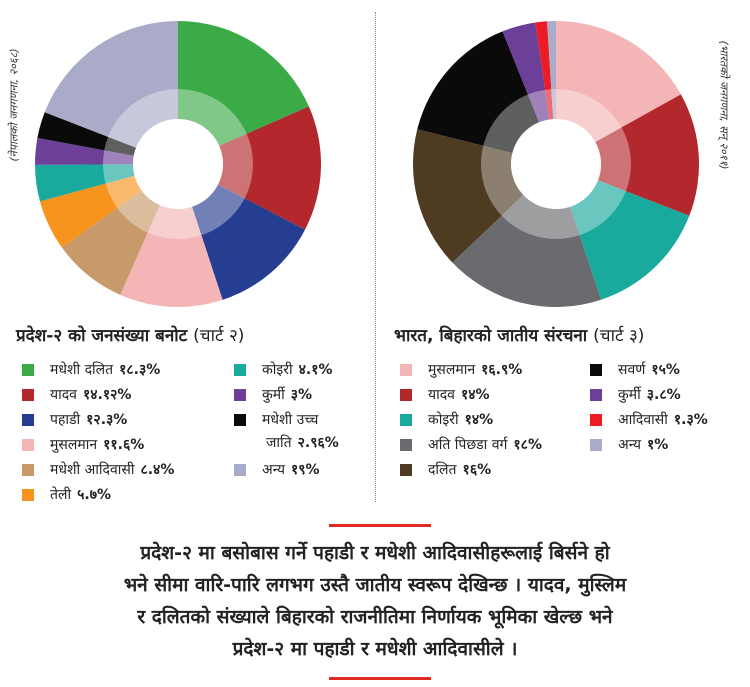 This screenshot has height=687, width=750. I want to click on left-legend-label: मुसलमान, so click(74, 445).